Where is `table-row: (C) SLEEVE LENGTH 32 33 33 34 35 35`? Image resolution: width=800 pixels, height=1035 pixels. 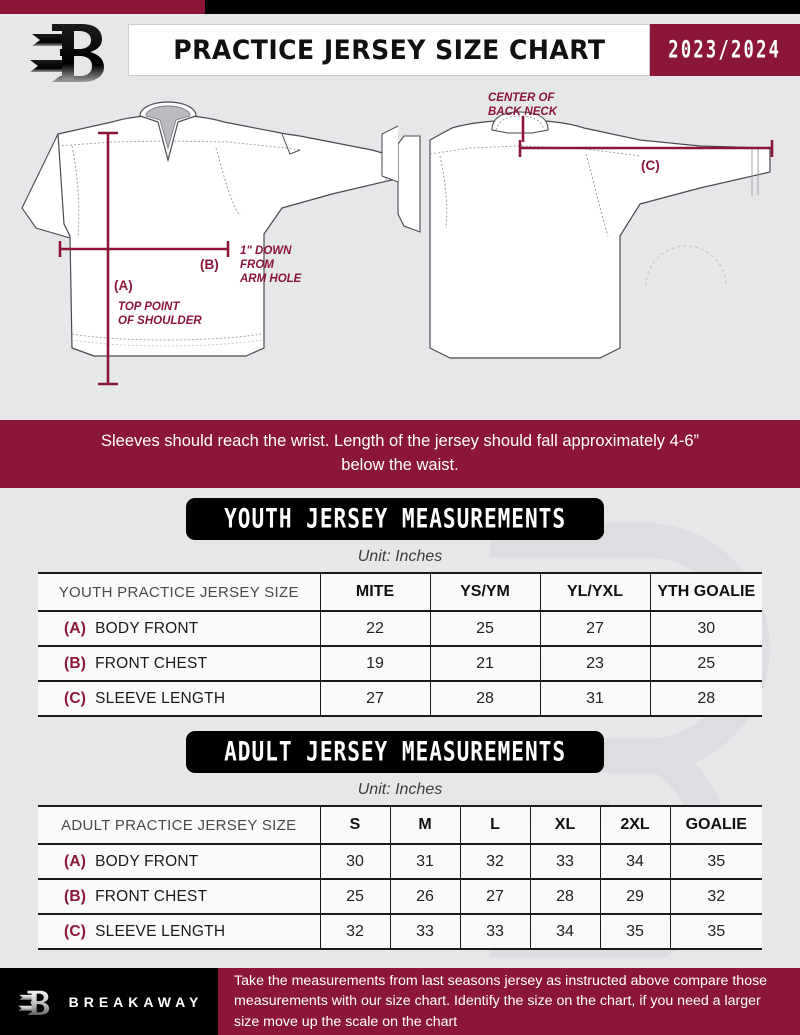 table-row: (C) SLEEVE LENGTH 32 33 33 34 35 35 is located at coordinates (400, 932).